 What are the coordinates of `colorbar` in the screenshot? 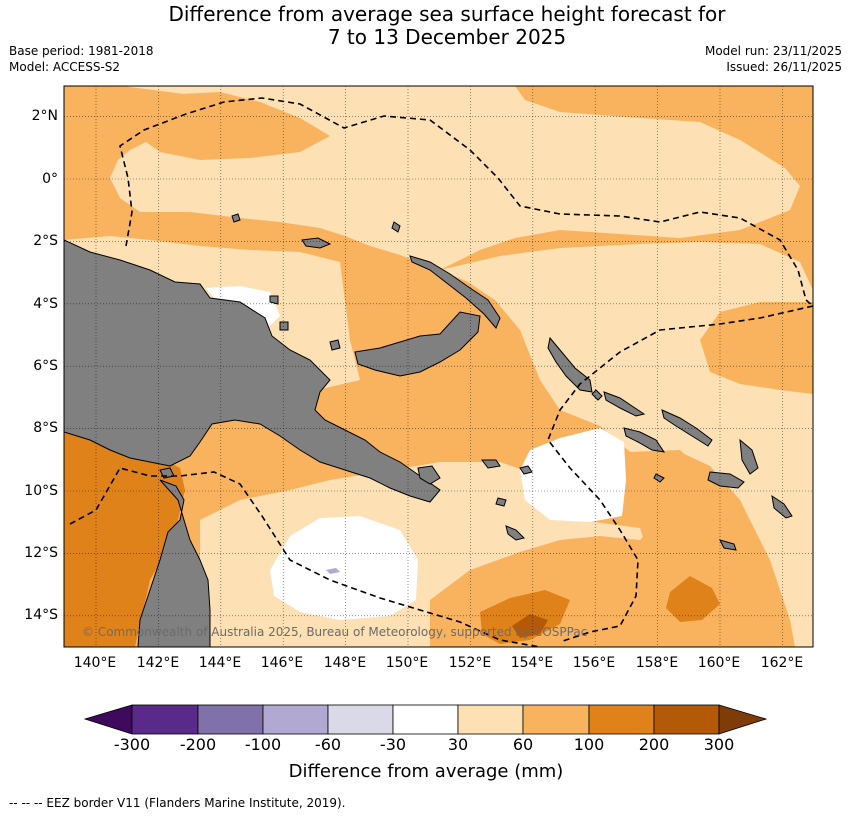 It's located at (425, 719).